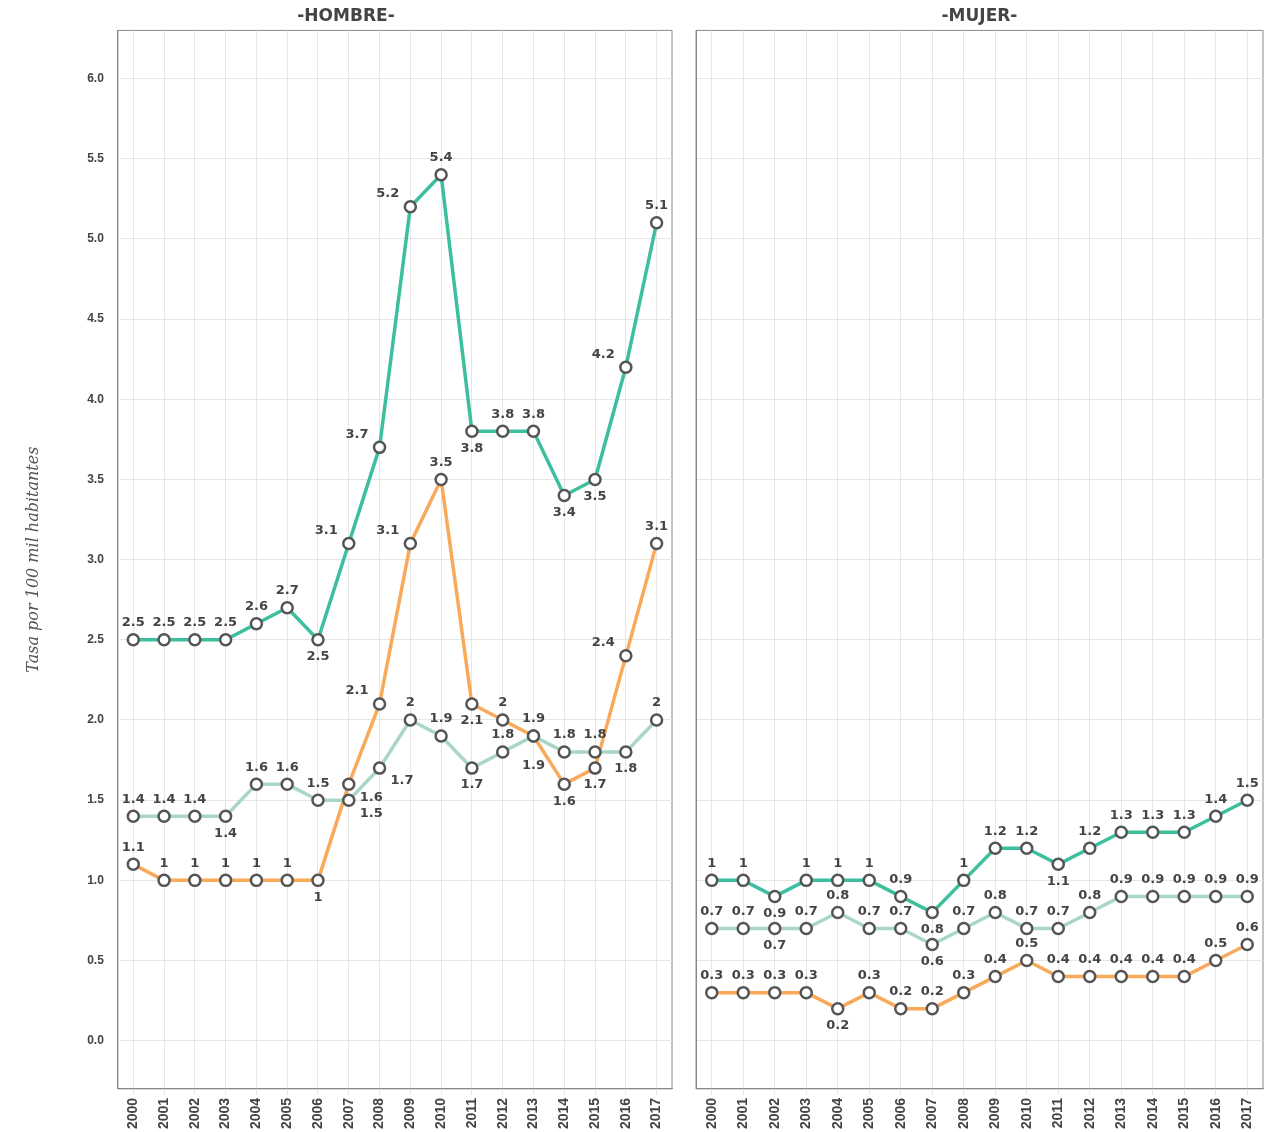  Describe the element at coordinates (256, 606) in the screenshot. I see `data-label: 2.6` at that location.